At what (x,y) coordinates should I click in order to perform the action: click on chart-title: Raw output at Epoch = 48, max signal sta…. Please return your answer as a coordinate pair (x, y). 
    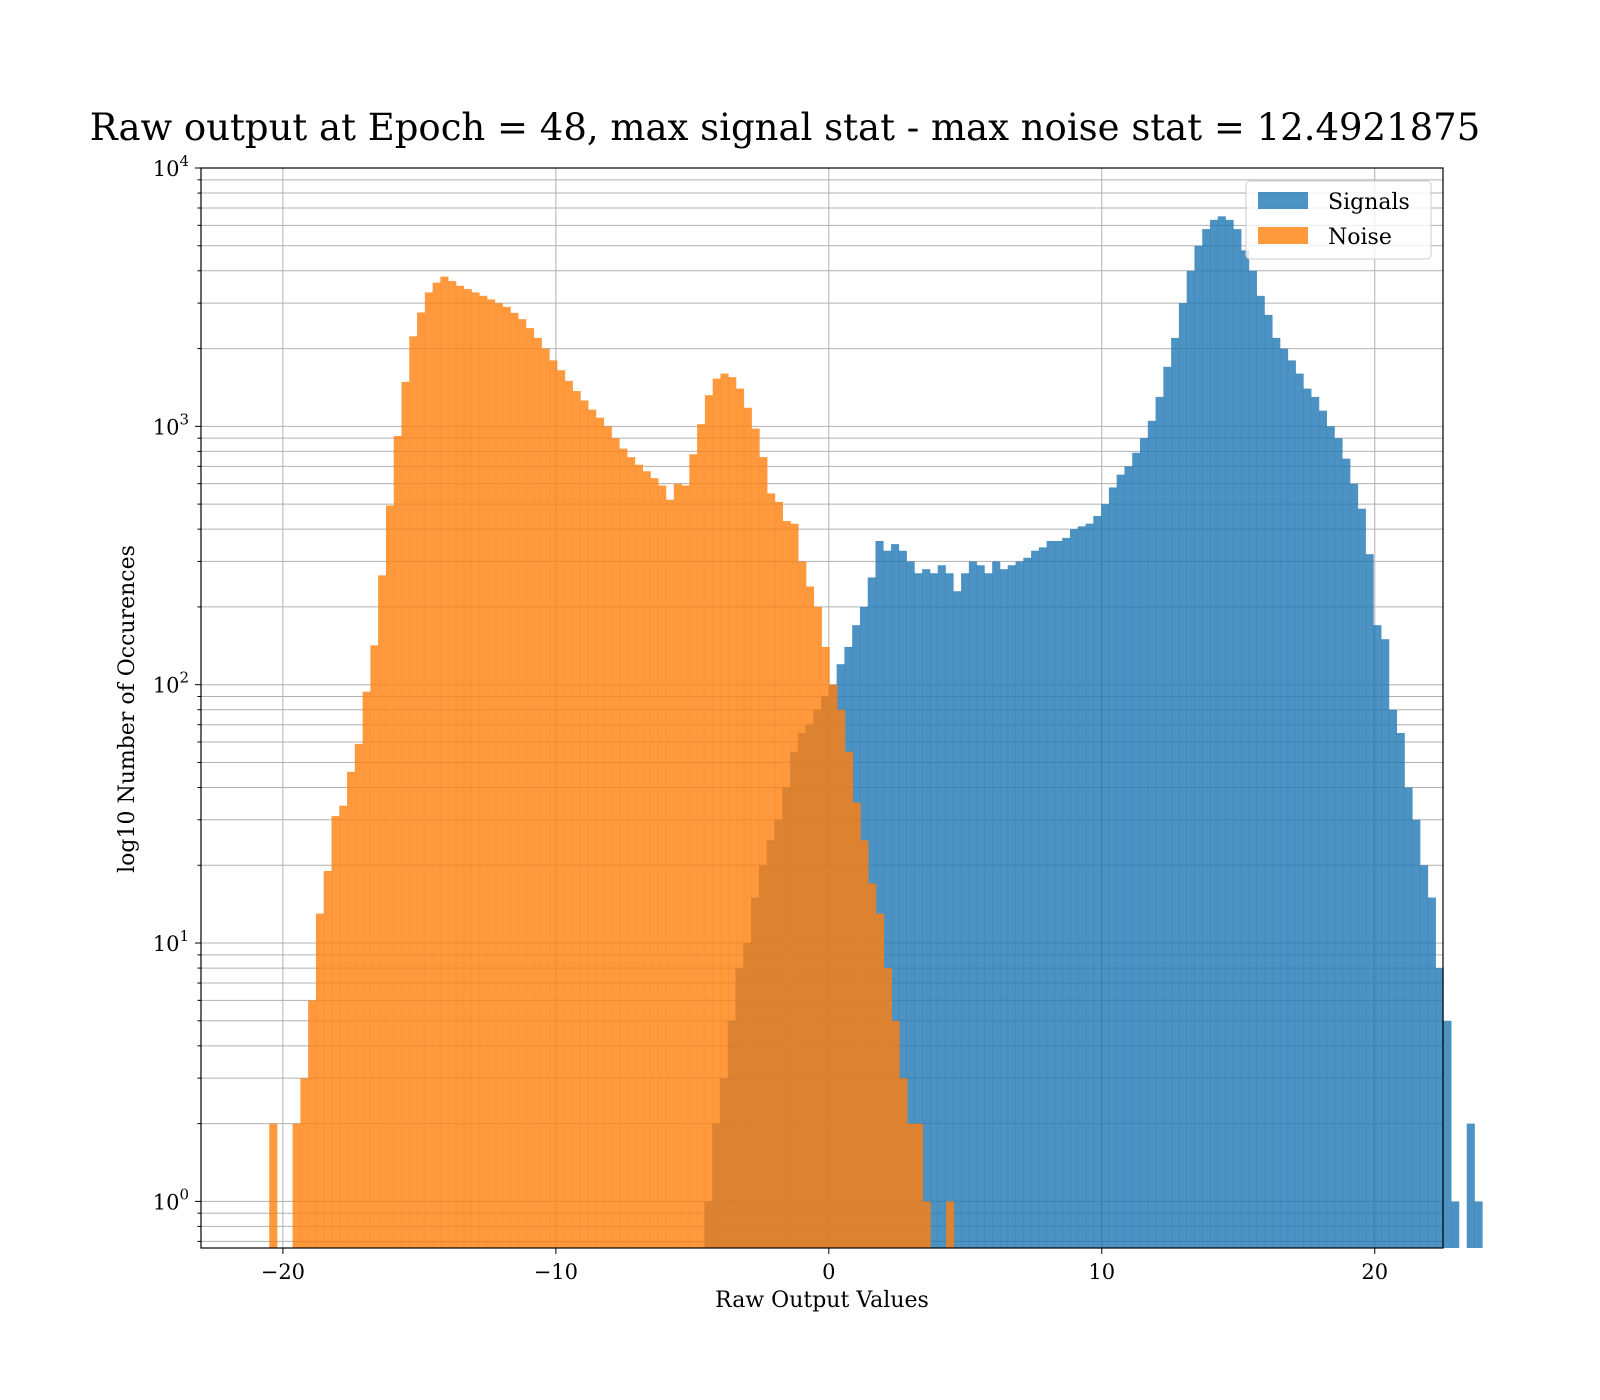
    Looking at the image, I should click on (785, 127).